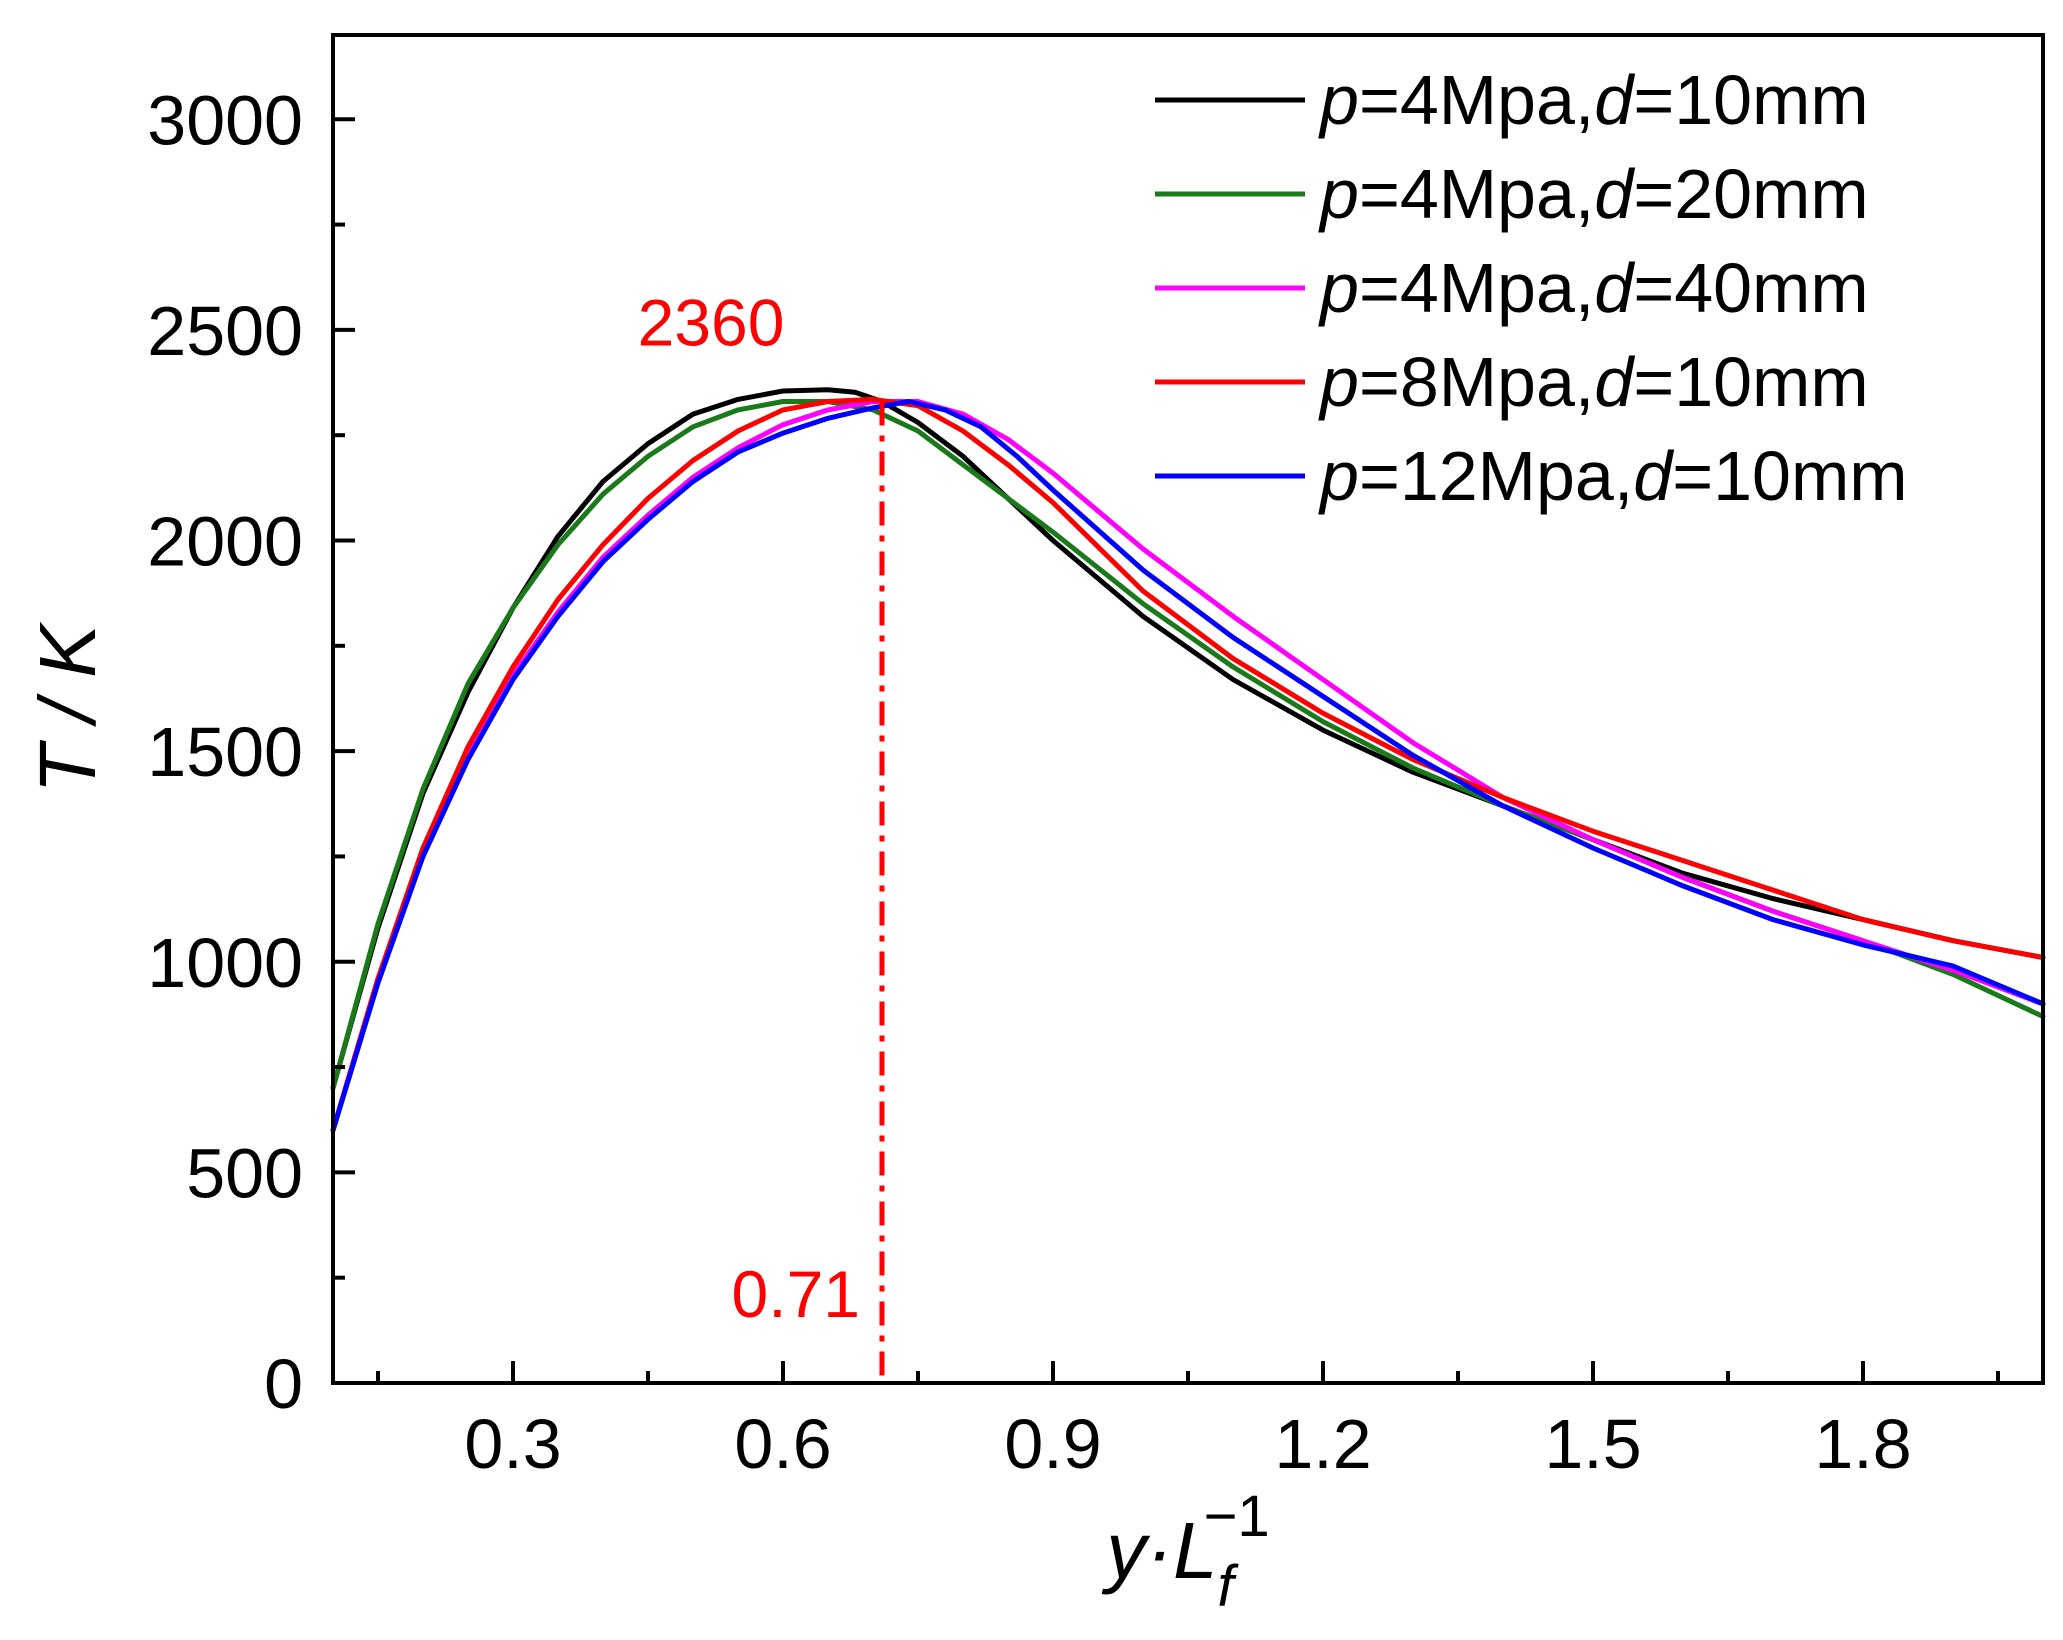  What do you see at coordinates (512, 1444) in the screenshot?
I see `x-tick-label: 0.3` at bounding box center [512, 1444].